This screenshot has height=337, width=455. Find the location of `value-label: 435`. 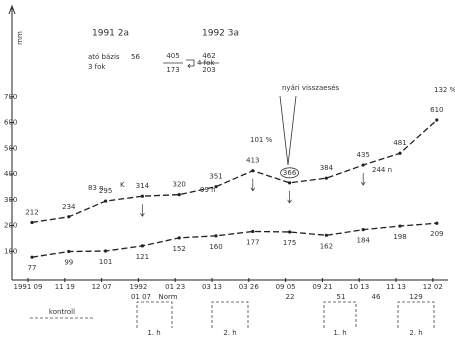

value-label: 435 is located at coordinates (363, 155).